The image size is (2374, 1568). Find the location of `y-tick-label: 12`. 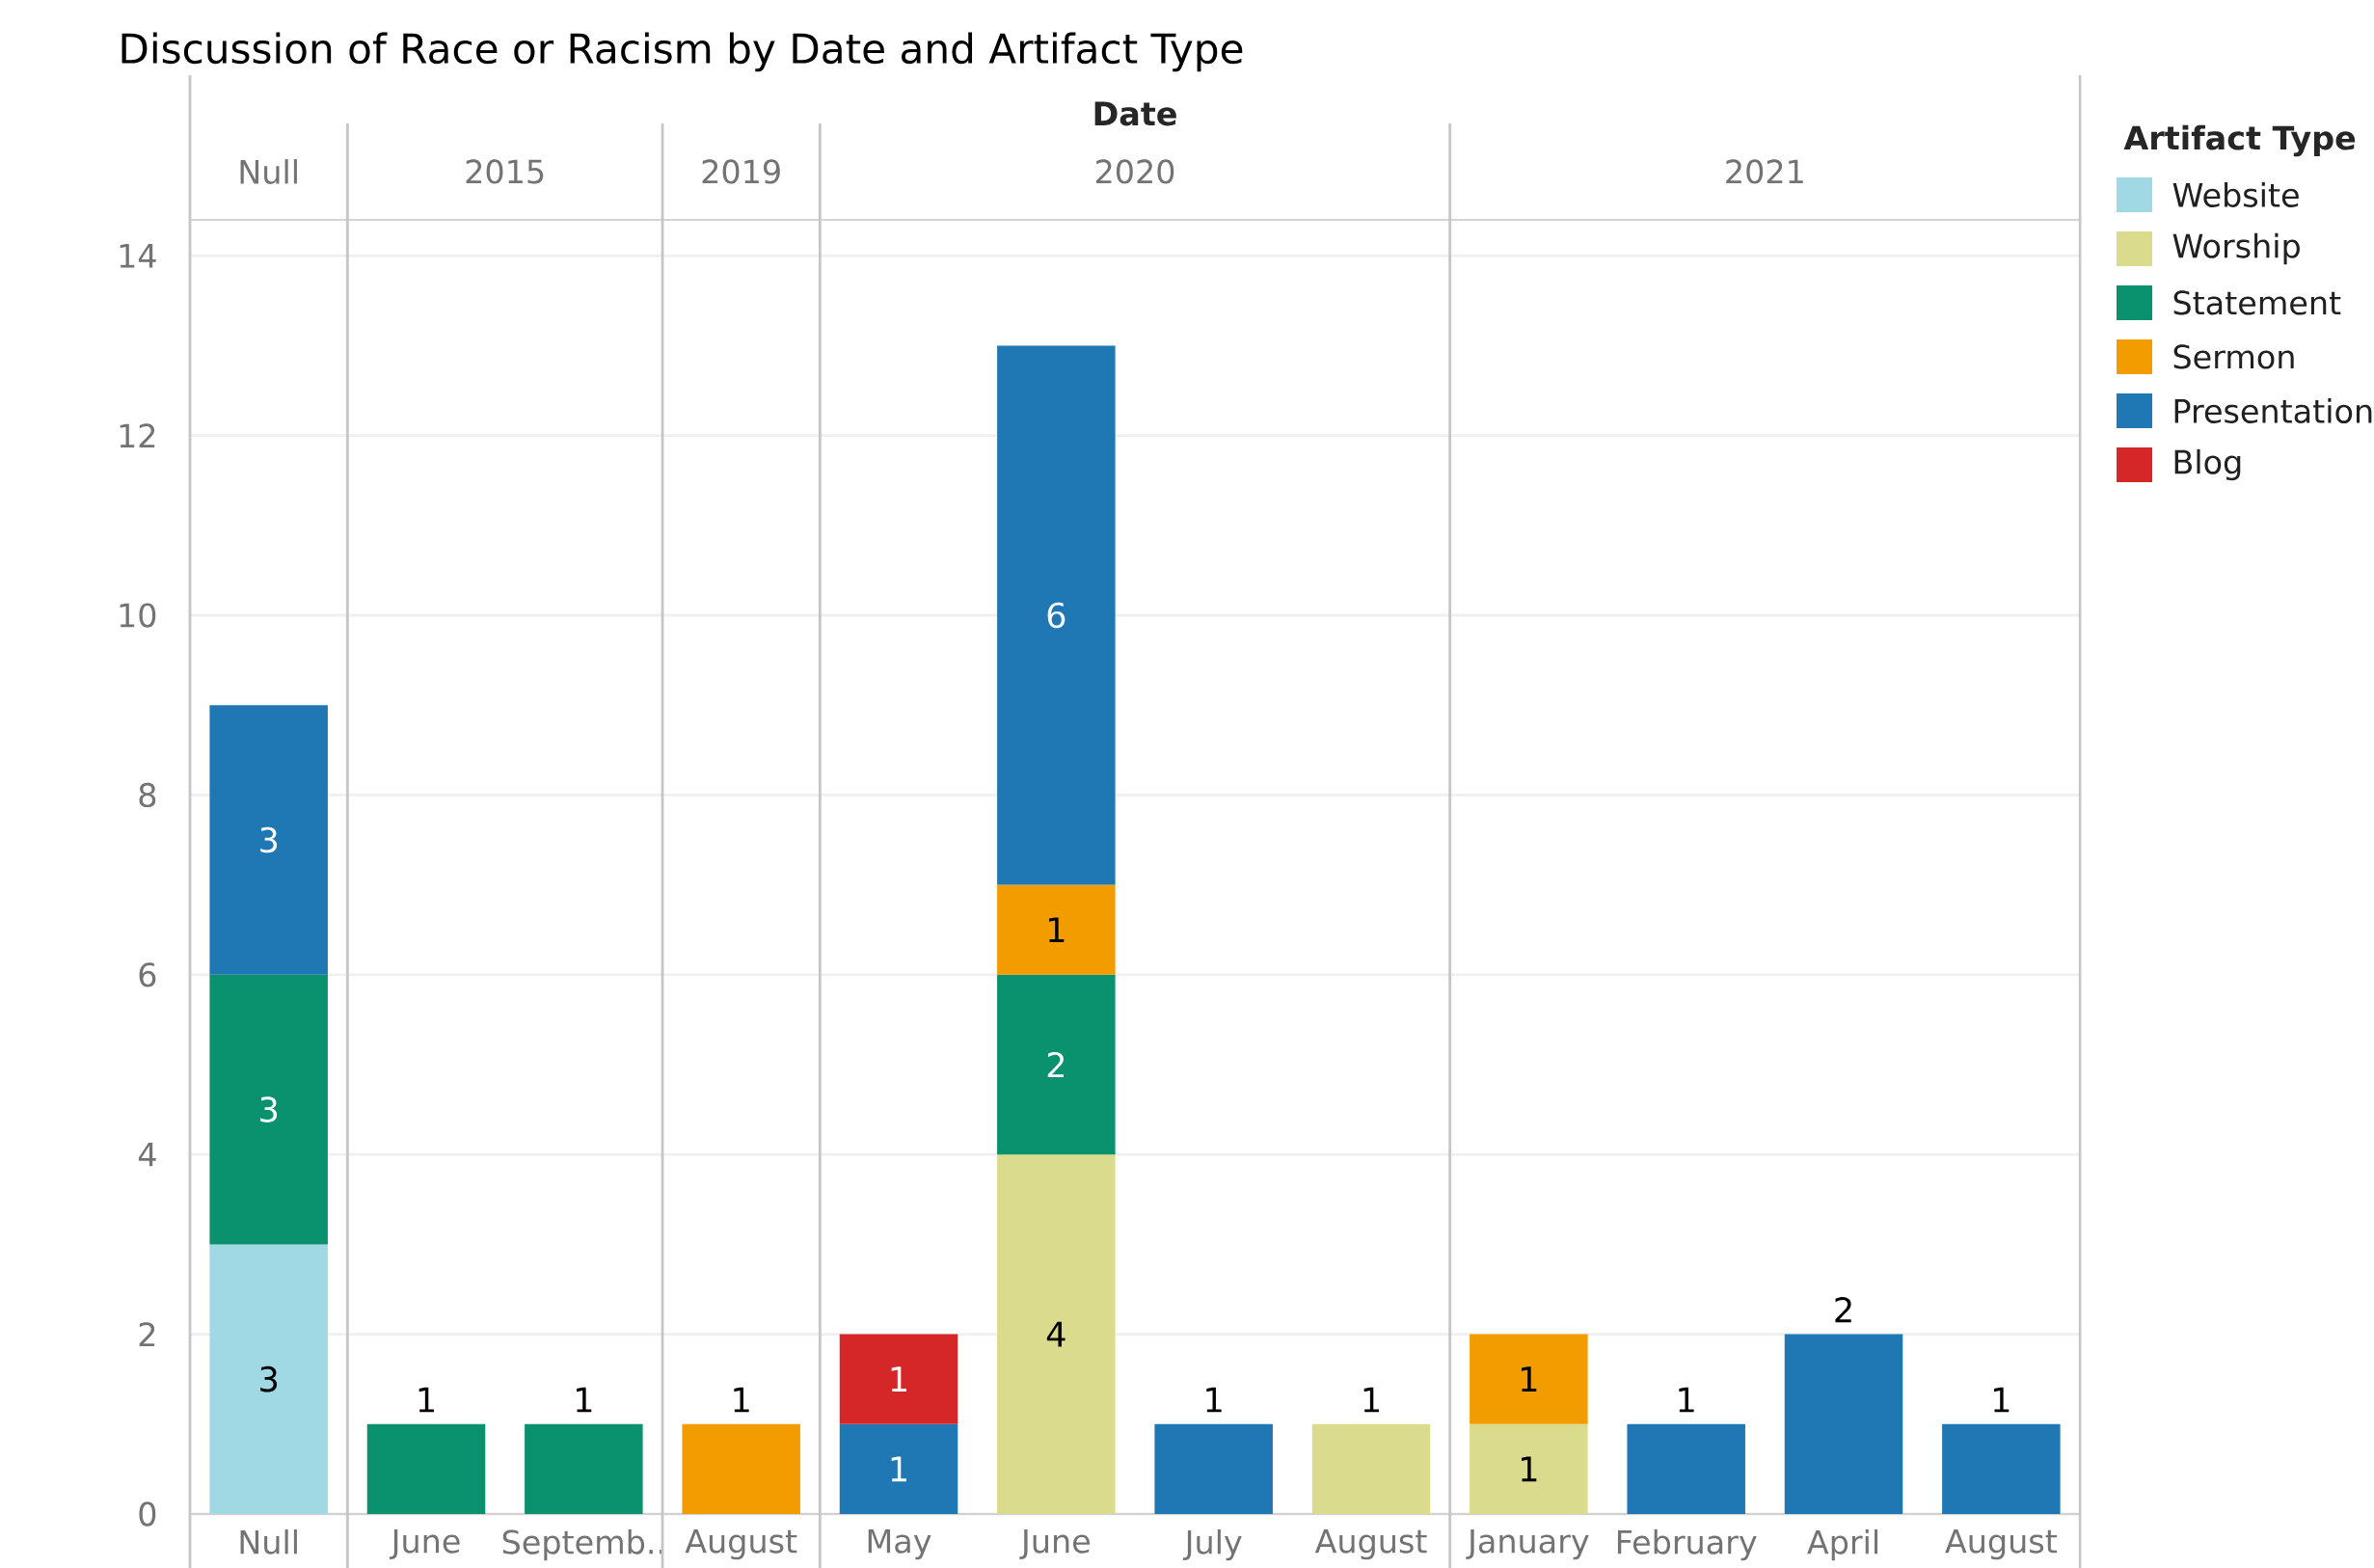

y-tick-label: 12 is located at coordinates (137, 435).